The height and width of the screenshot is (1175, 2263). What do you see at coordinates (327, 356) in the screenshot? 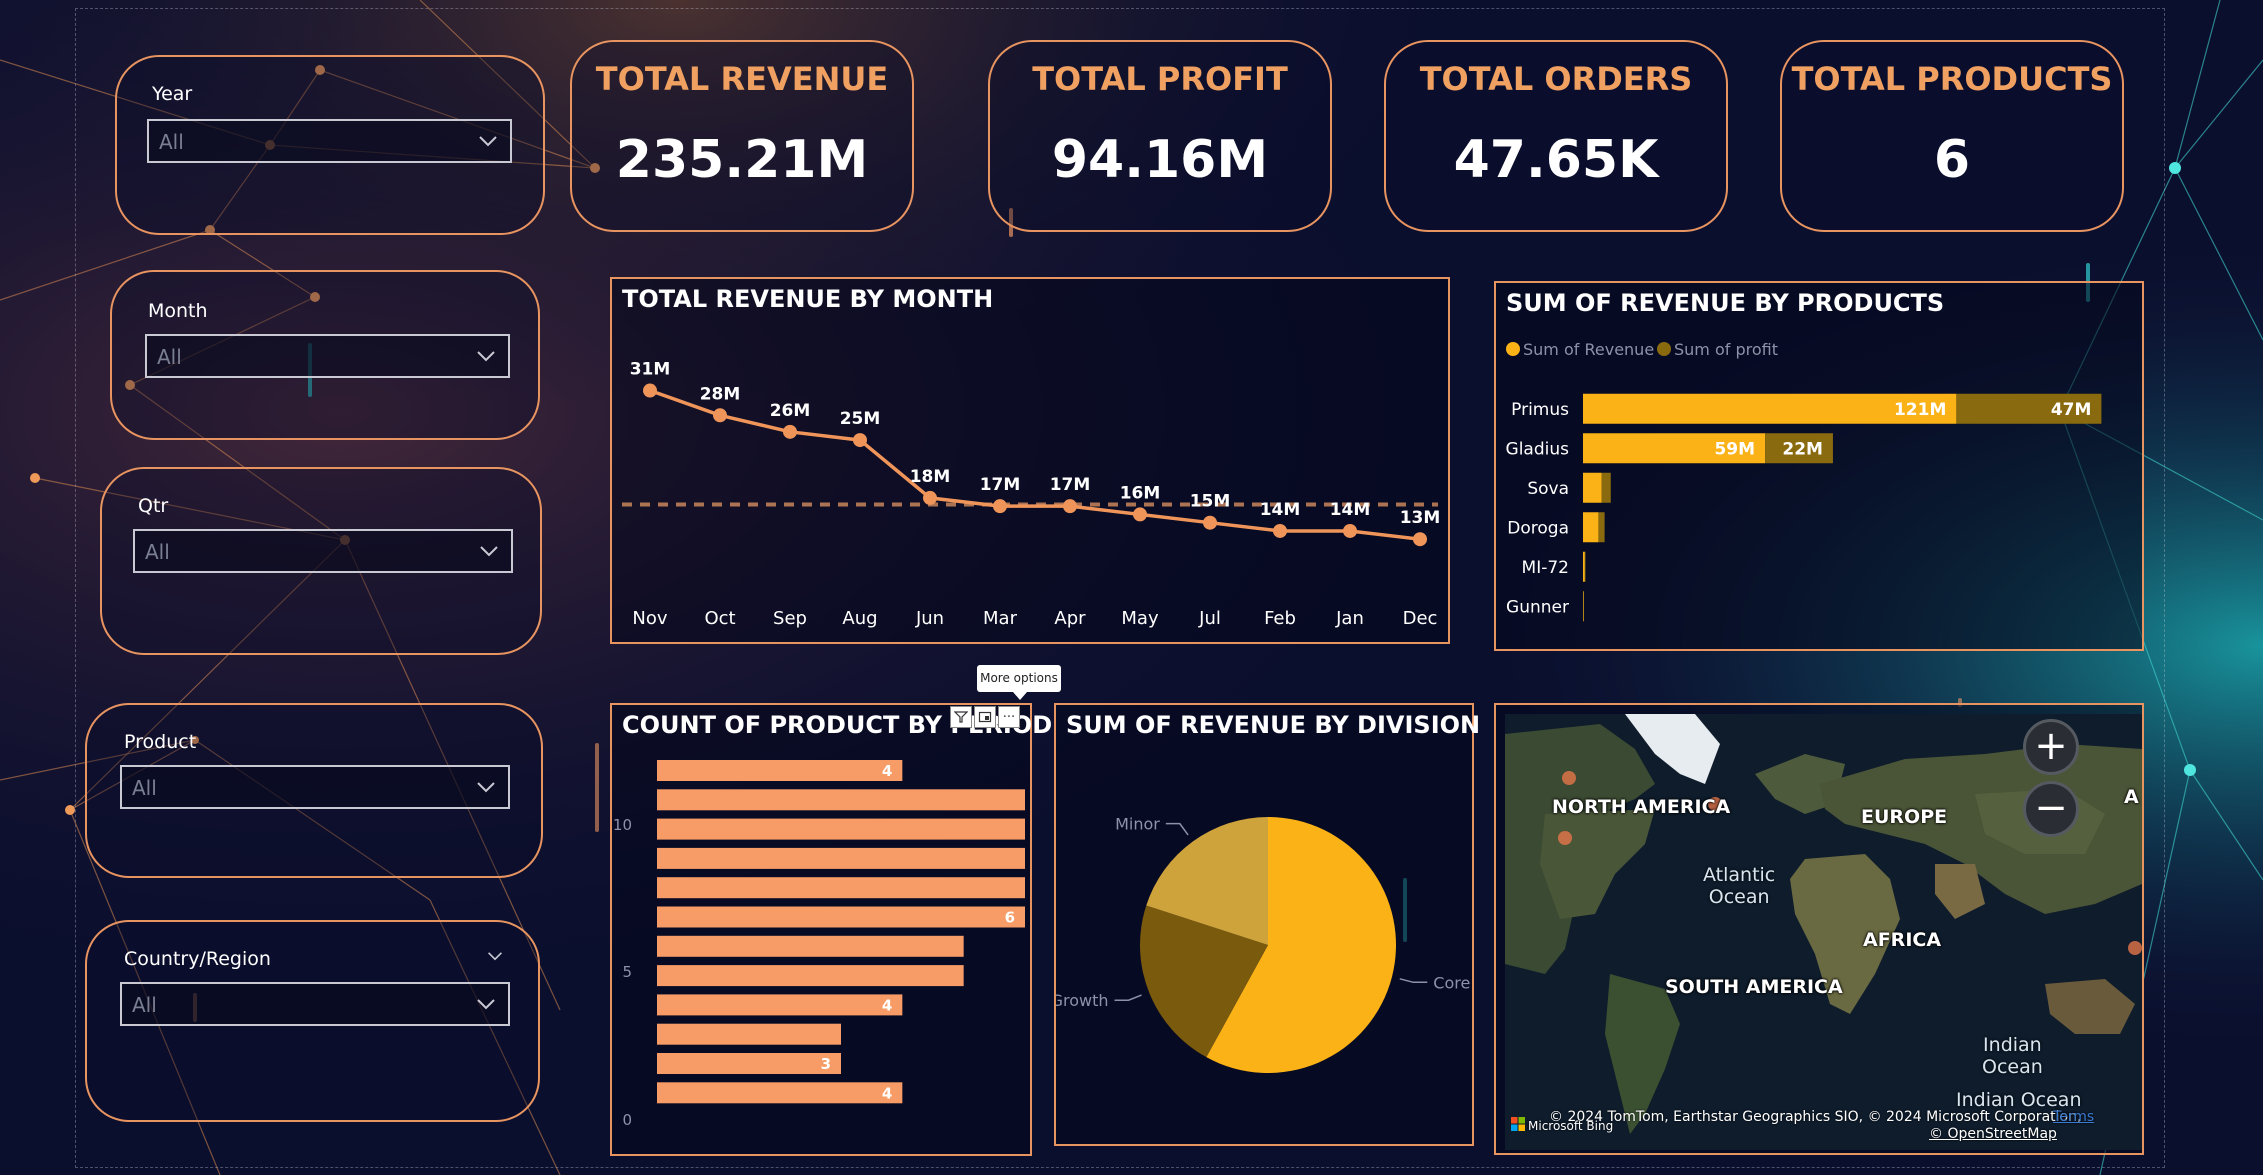
I see `month-dropdown: All` at bounding box center [327, 356].